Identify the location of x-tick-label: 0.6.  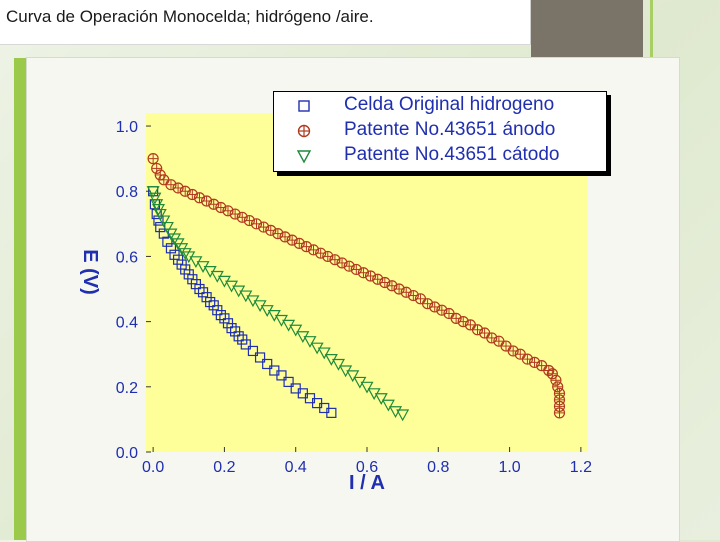
(367, 467).